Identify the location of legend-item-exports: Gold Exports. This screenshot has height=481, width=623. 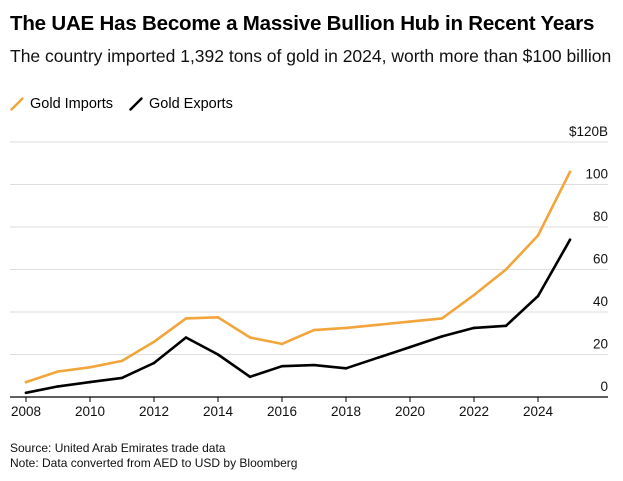
(181, 104).